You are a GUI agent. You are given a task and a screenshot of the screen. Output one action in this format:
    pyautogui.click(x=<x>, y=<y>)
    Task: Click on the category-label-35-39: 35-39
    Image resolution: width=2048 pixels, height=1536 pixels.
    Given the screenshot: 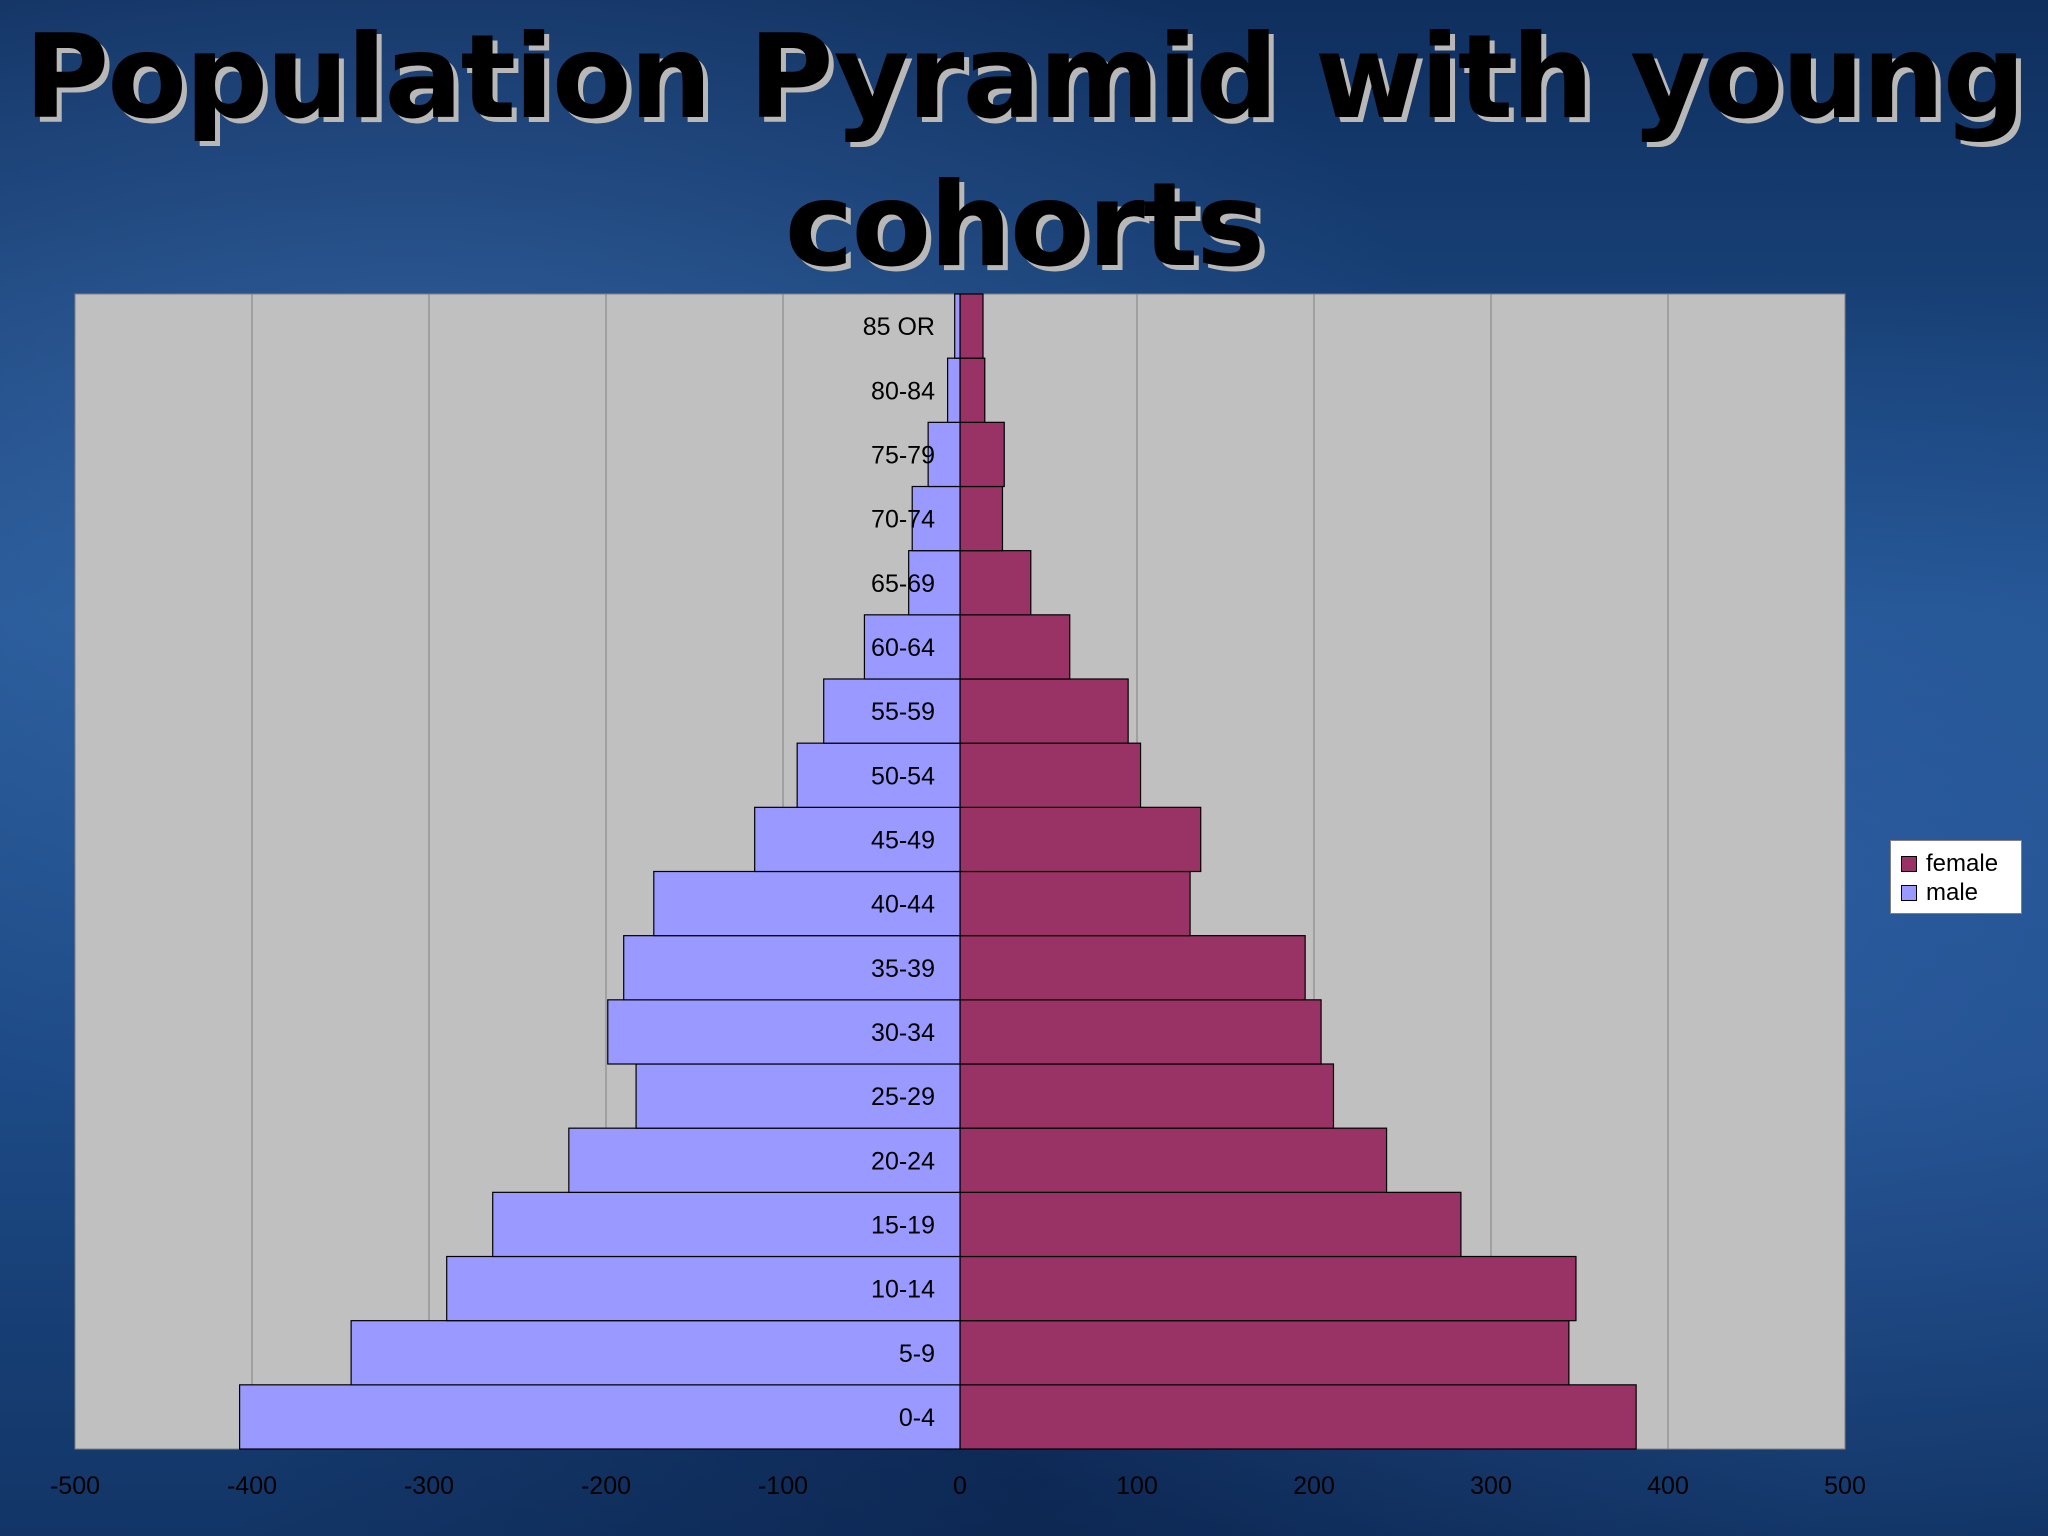 What is the action you would take?
    pyautogui.click(x=903, y=969)
    